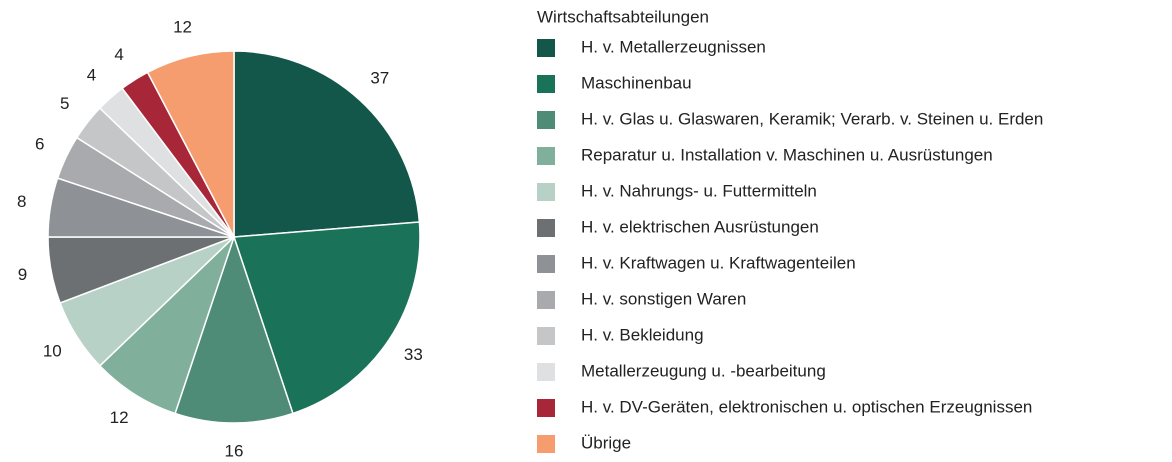 Image resolution: width=1172 pixels, height=462 pixels. Describe the element at coordinates (22, 274) in the screenshot. I see `data-label: 9` at that location.